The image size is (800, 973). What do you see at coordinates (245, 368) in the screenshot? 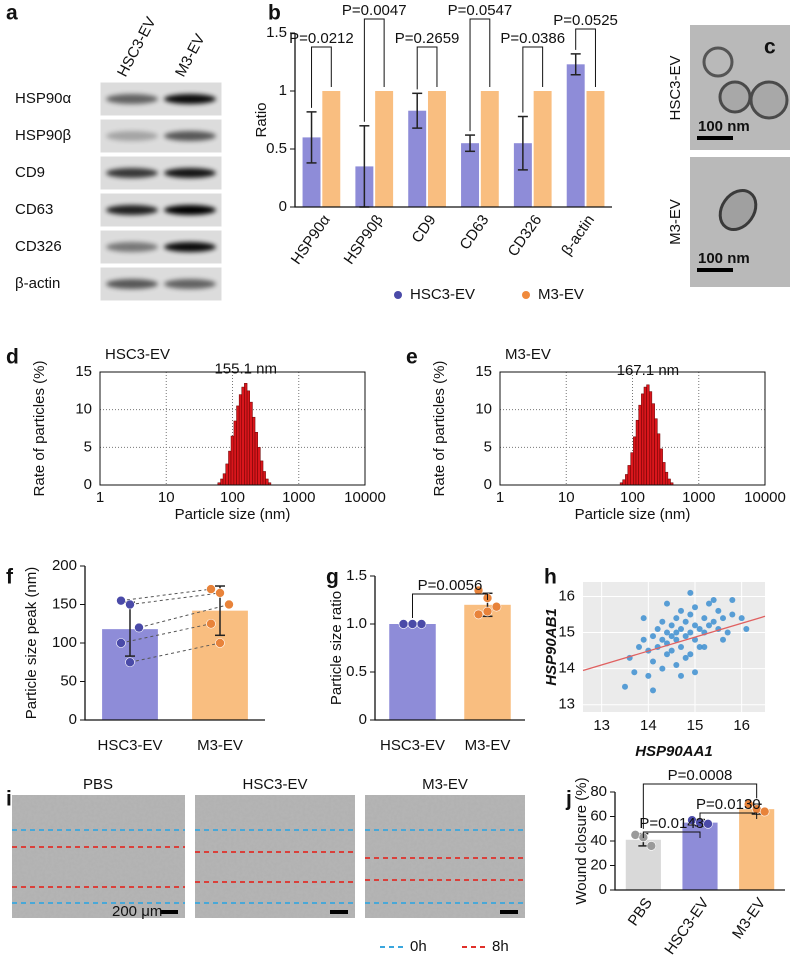
I see `peak-annotation: 155.1 nm` at bounding box center [245, 368].